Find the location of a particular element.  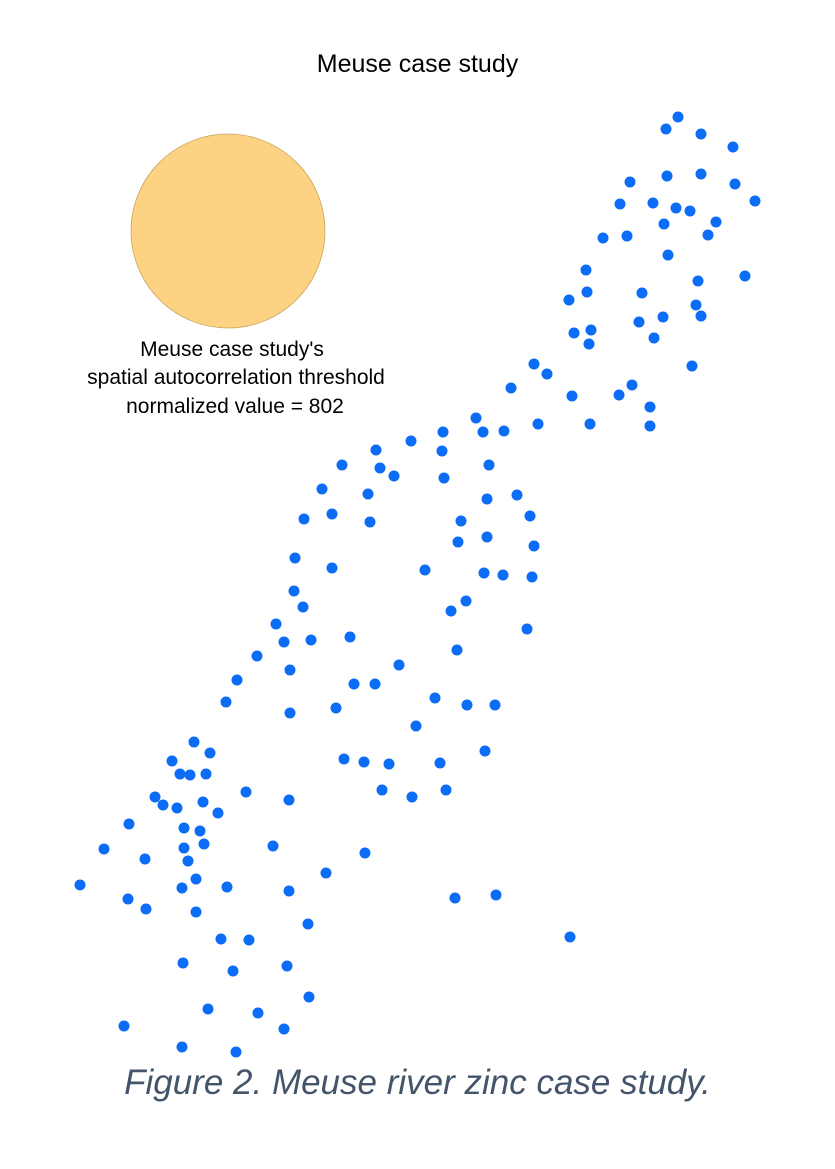

legend-label-line-1: Meuse case study's is located at coordinates (232, 349).